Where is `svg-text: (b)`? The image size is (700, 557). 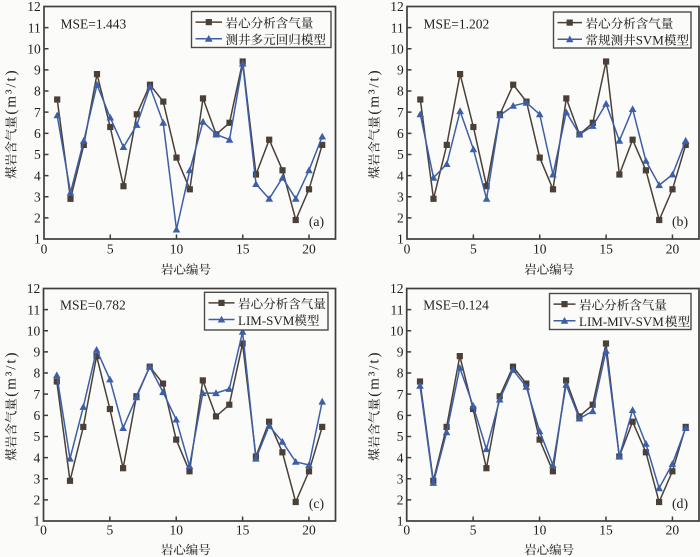 svg-text: (b) is located at coordinates (680, 222).